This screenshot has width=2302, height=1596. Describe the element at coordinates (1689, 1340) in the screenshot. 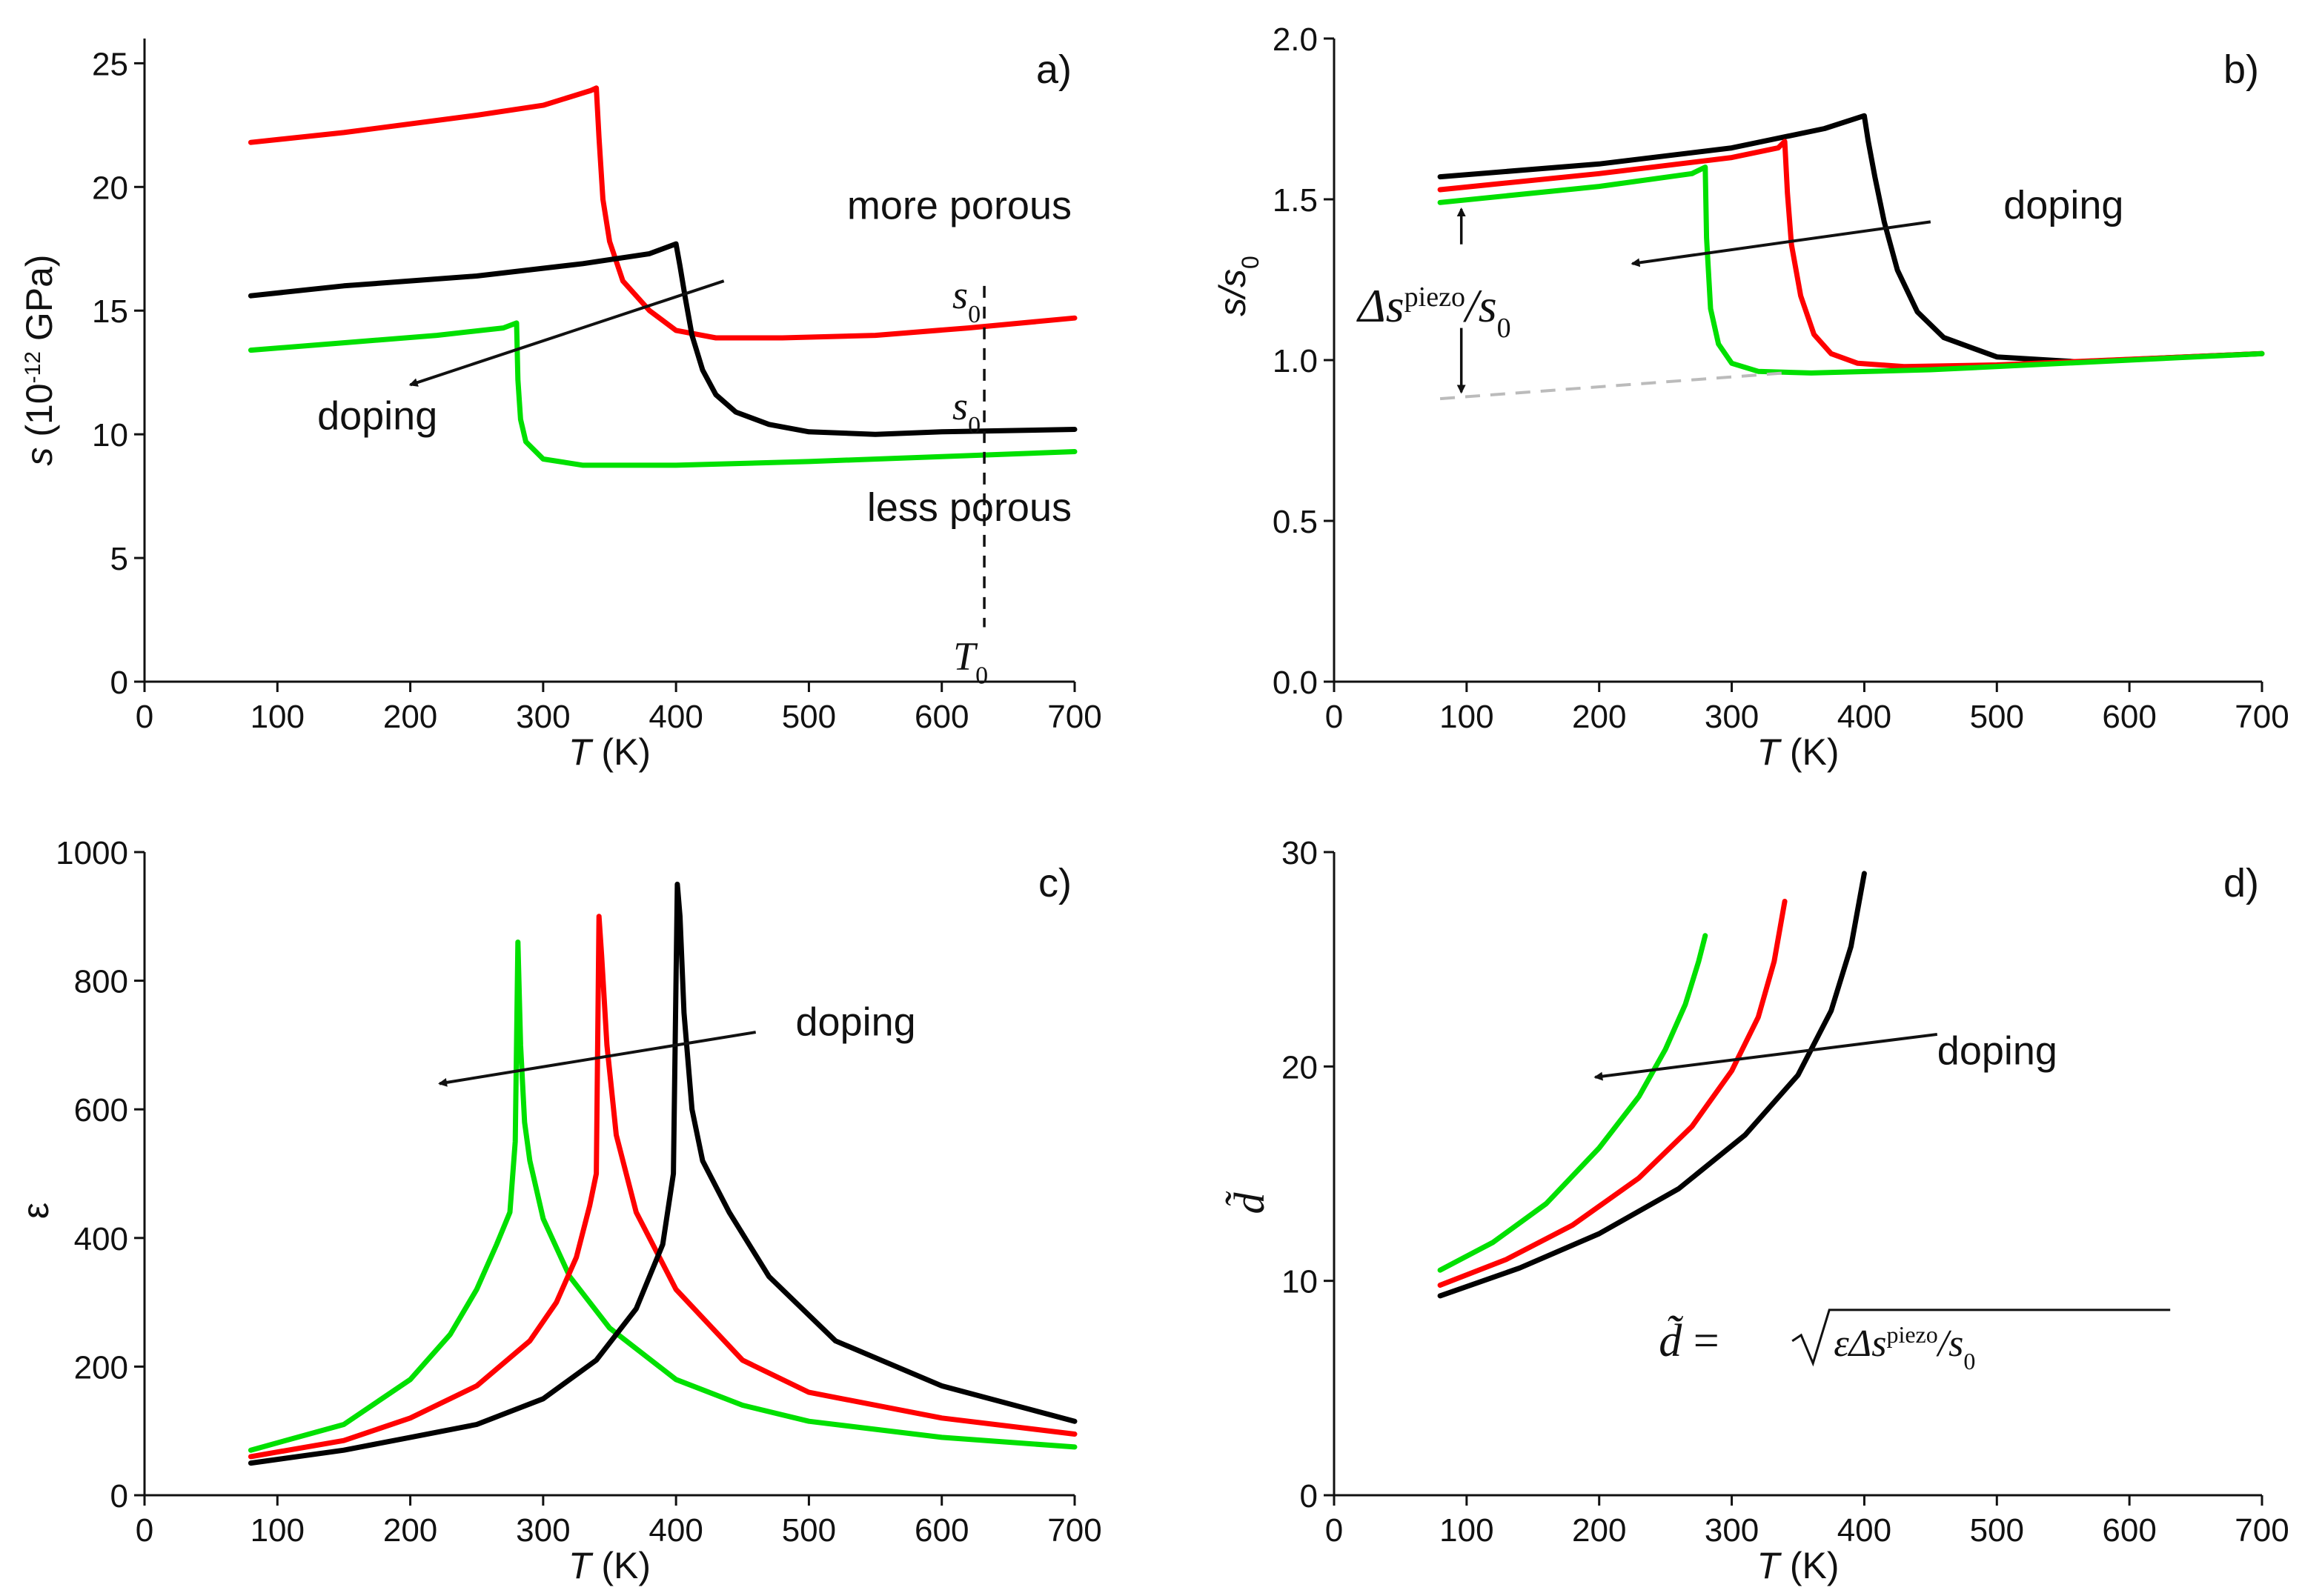

I see `formula-lhs: d̃ =` at that location.